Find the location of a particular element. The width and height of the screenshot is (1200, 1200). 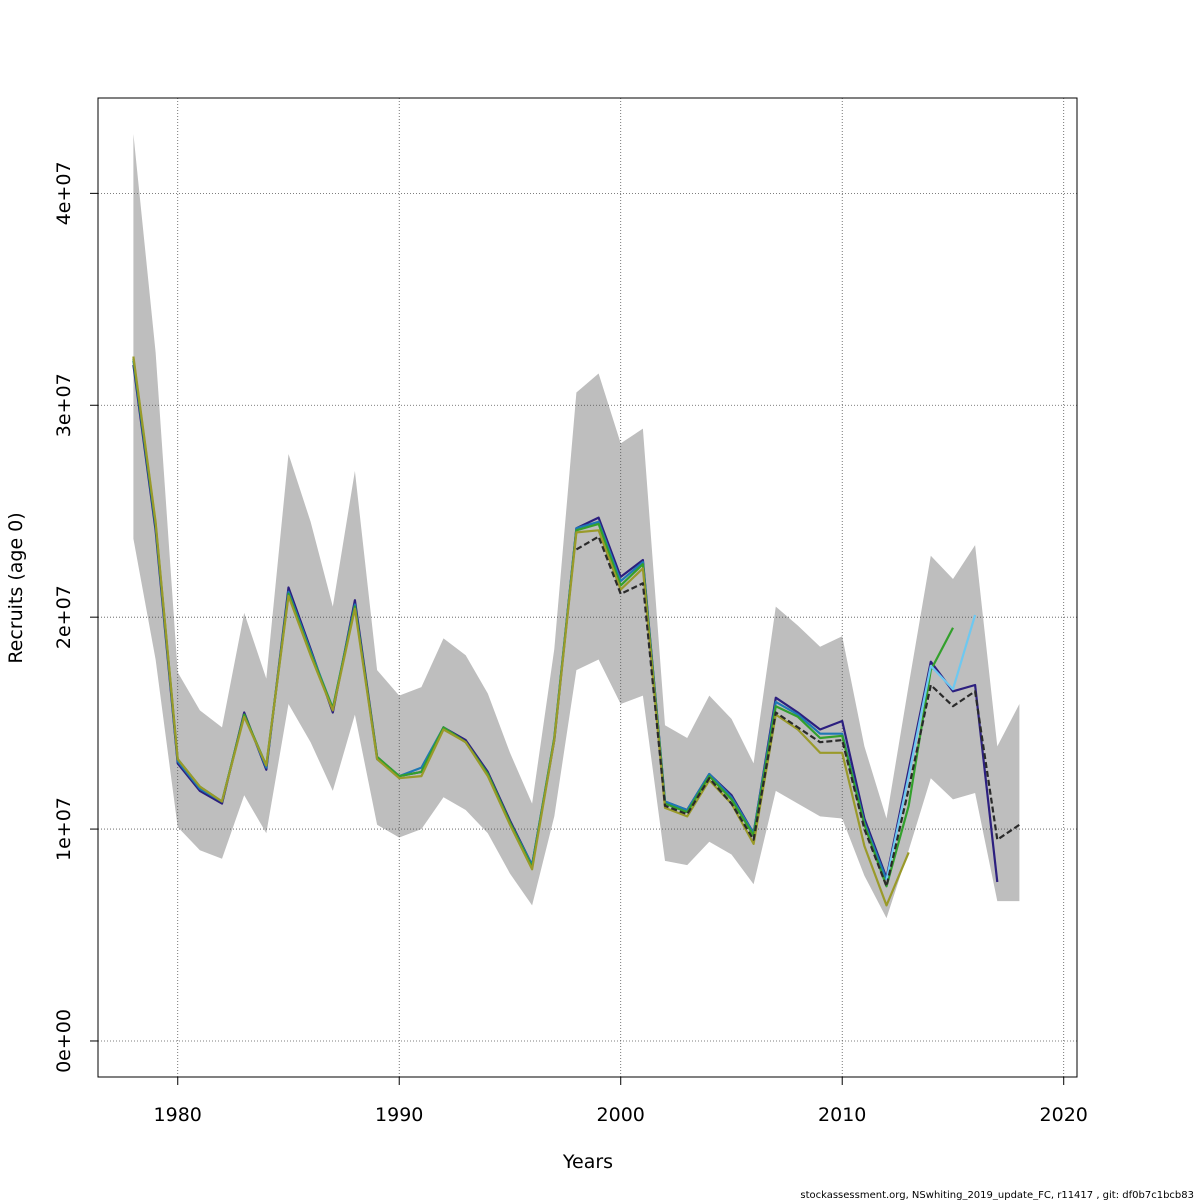

x-tick-label: 1980 is located at coordinates (178, 1115).